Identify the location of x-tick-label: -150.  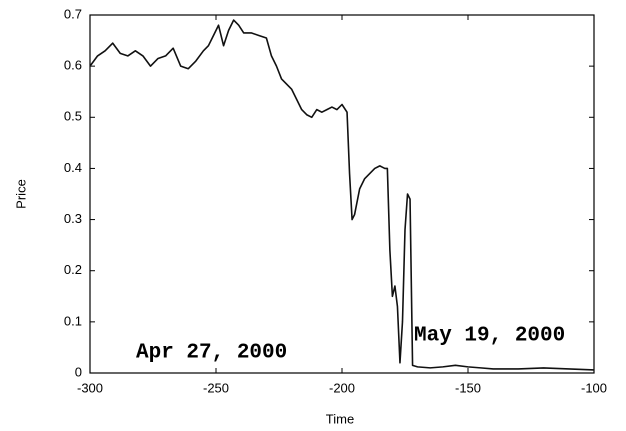
(468, 387).